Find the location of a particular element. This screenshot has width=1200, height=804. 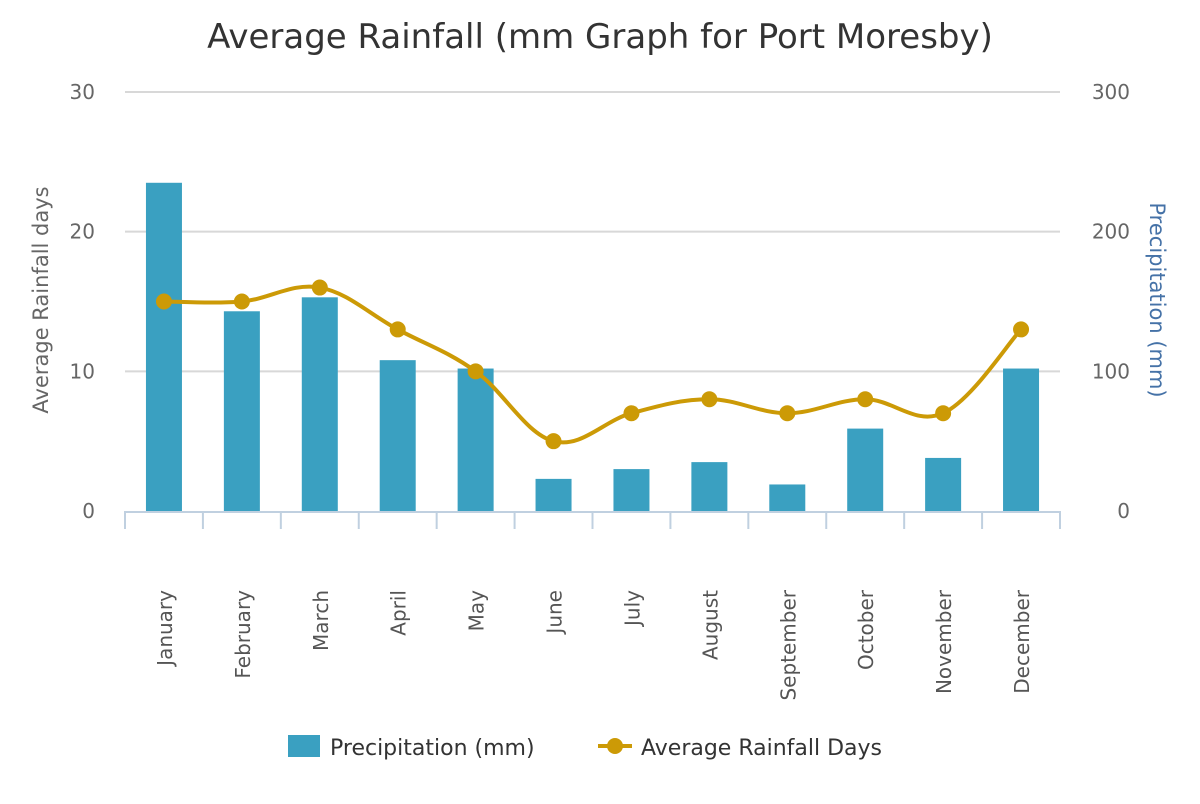

point-november is located at coordinates (943, 413).